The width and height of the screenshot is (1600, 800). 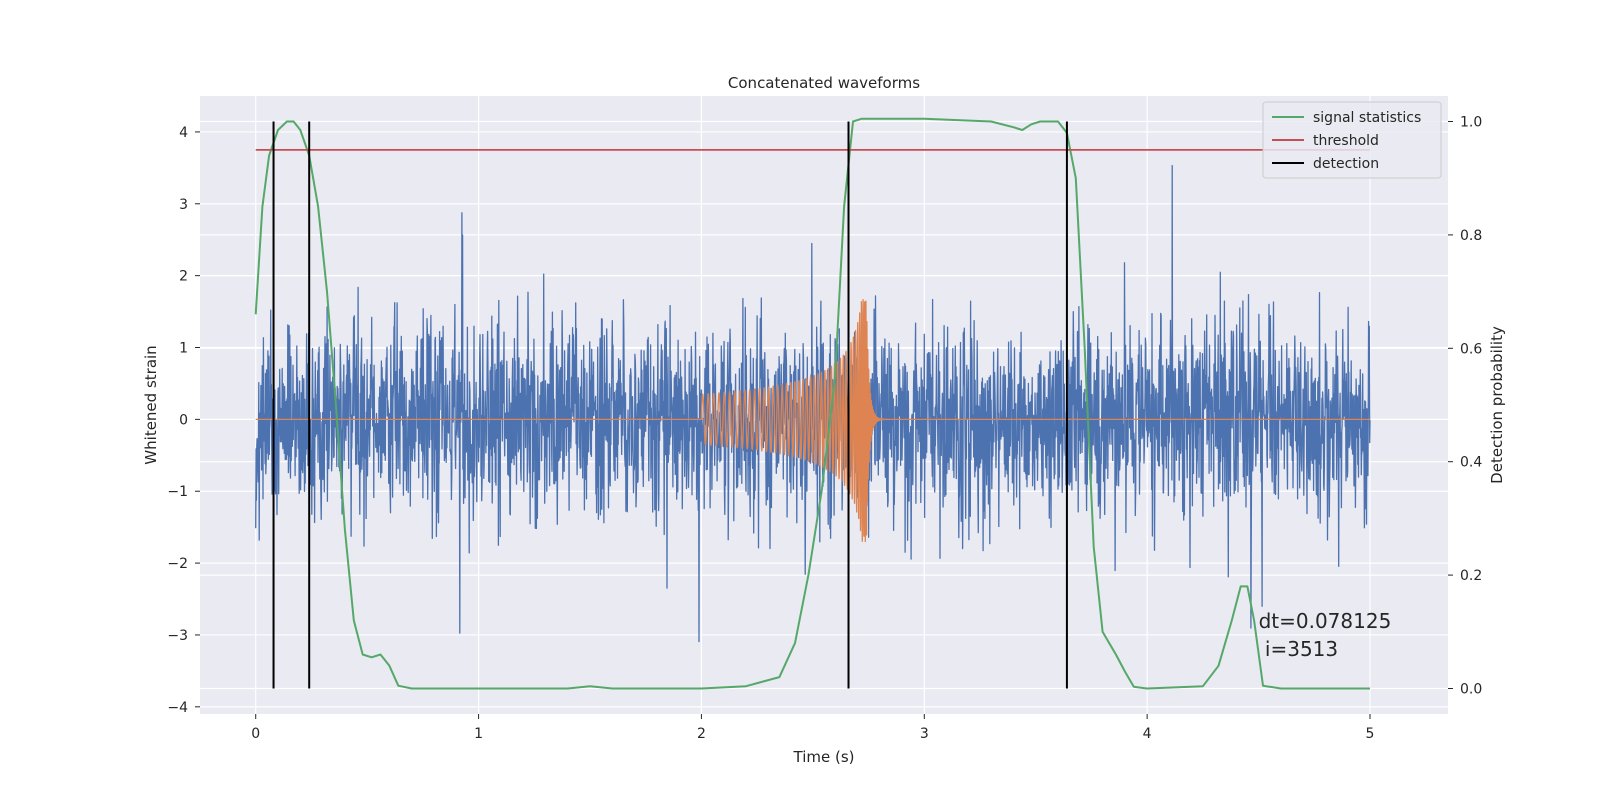 What do you see at coordinates (1325, 635) in the screenshot?
I see `annotation: dt=0.078125 i=3513` at bounding box center [1325, 635].